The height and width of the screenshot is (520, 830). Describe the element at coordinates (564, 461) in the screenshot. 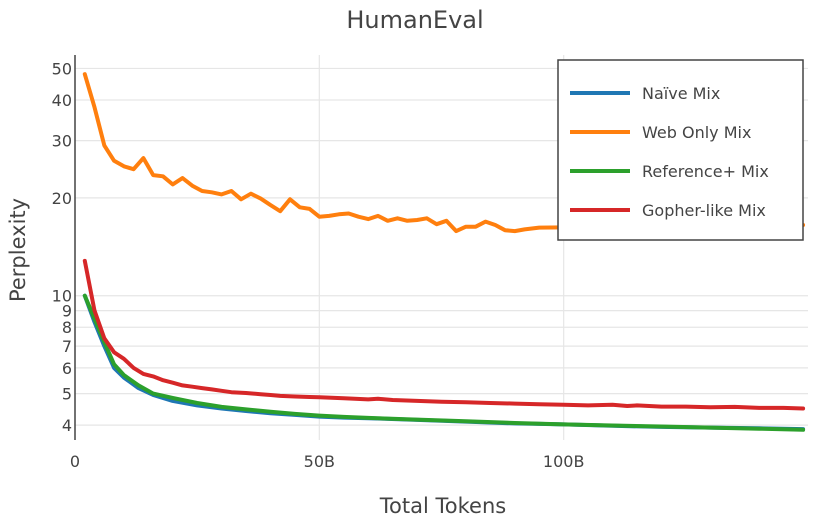

I see `x-tick-label: 100B` at that location.